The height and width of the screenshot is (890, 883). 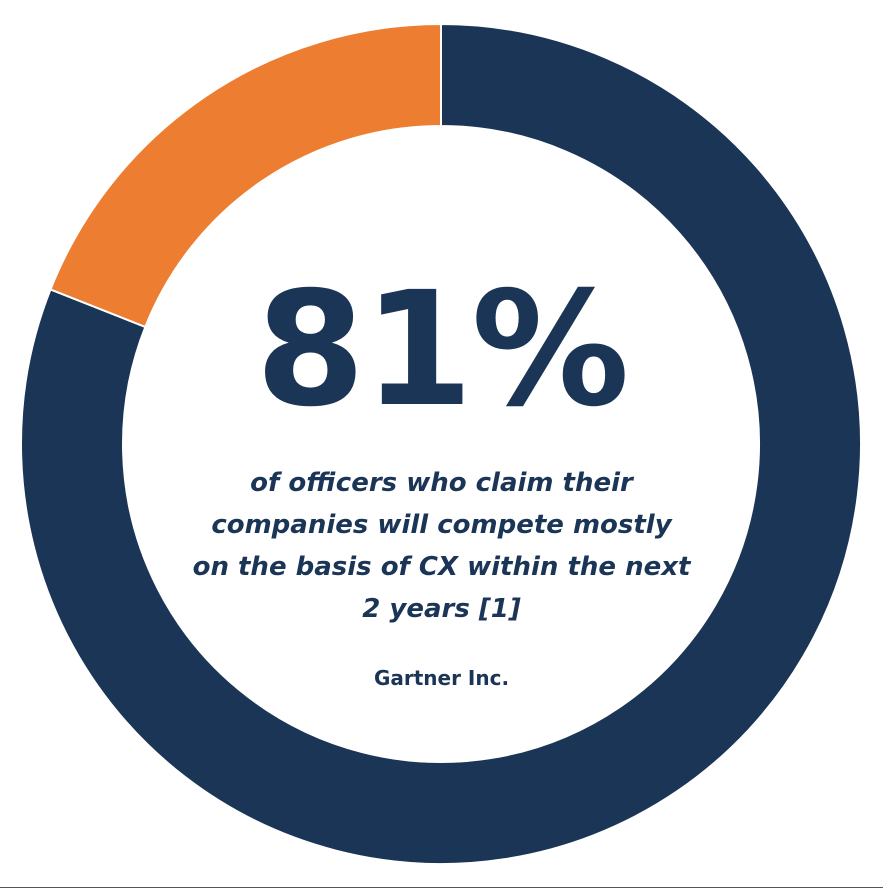 I want to click on bottom-divider, so click(x=441, y=887).